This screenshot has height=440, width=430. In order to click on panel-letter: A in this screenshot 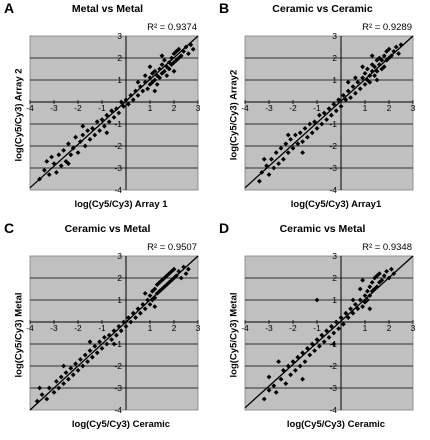, I will do `click(9, 8)`.